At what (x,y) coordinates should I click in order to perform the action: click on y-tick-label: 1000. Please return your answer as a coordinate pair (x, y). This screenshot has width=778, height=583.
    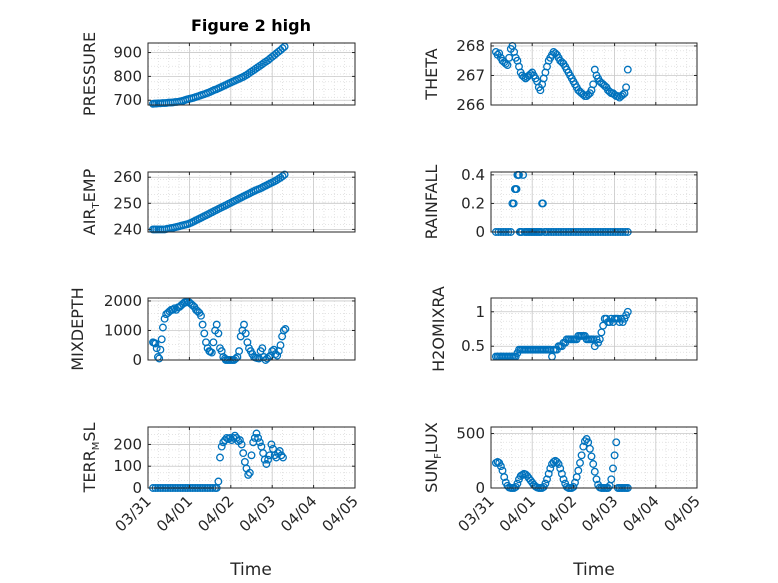
    Looking at the image, I should click on (123, 330).